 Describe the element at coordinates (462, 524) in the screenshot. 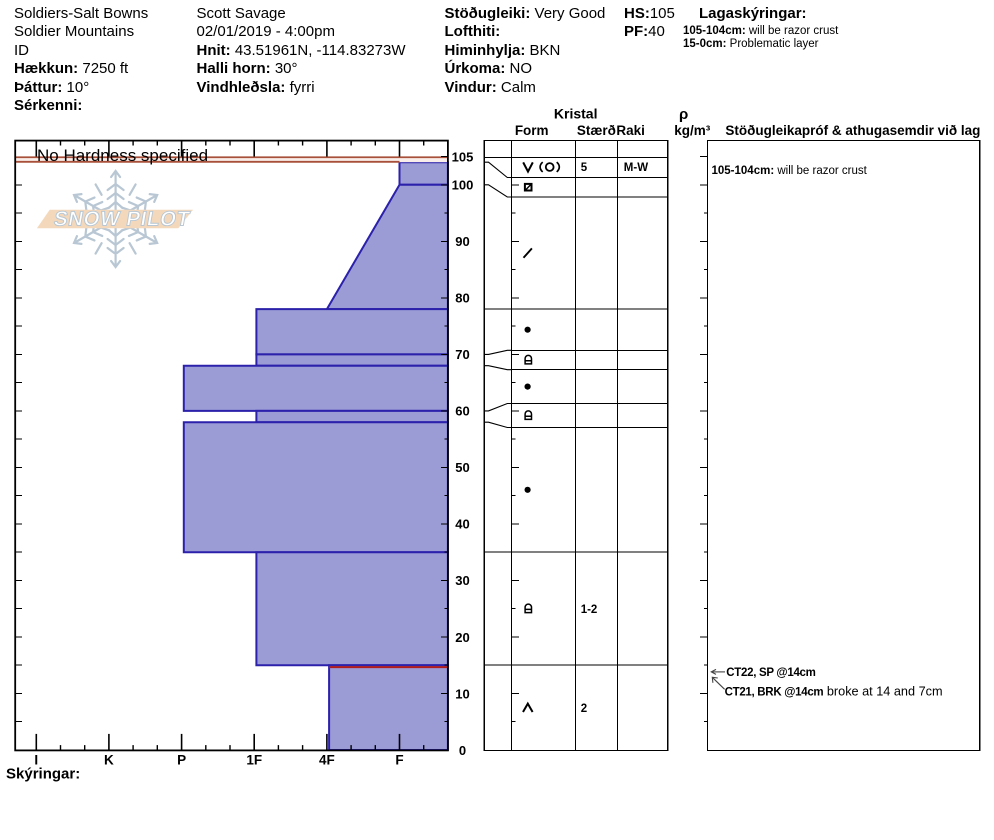

I see `svg-text: 40` at that location.